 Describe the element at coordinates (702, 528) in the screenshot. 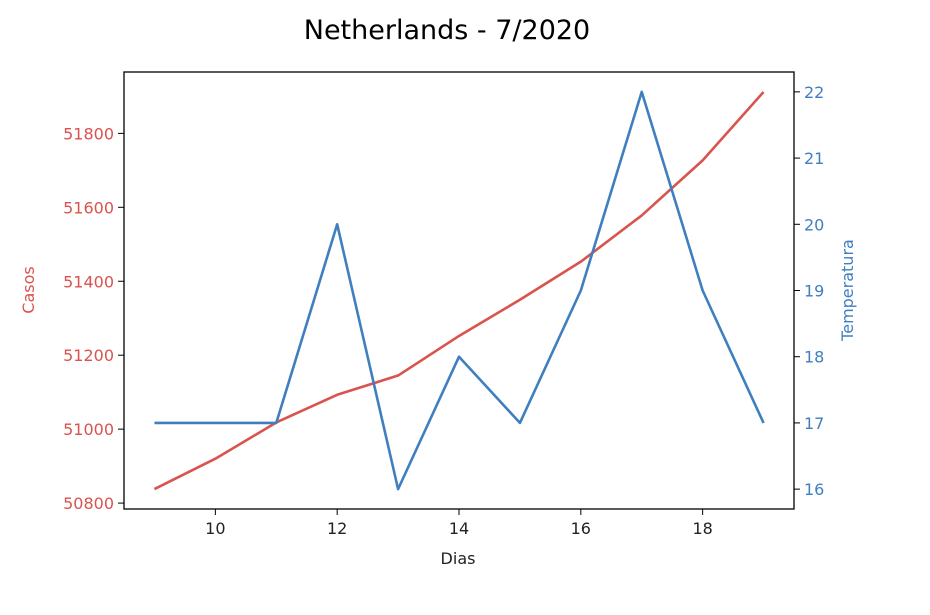

I see `x-tick-label: 18` at that location.